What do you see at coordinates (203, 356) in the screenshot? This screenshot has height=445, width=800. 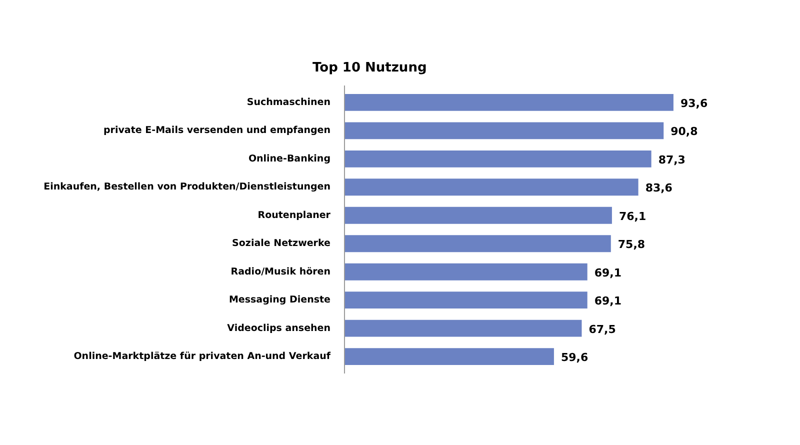 I see `y-tick-label: Online-Marktplätze für privaten An-und Verkauf` at bounding box center [203, 356].